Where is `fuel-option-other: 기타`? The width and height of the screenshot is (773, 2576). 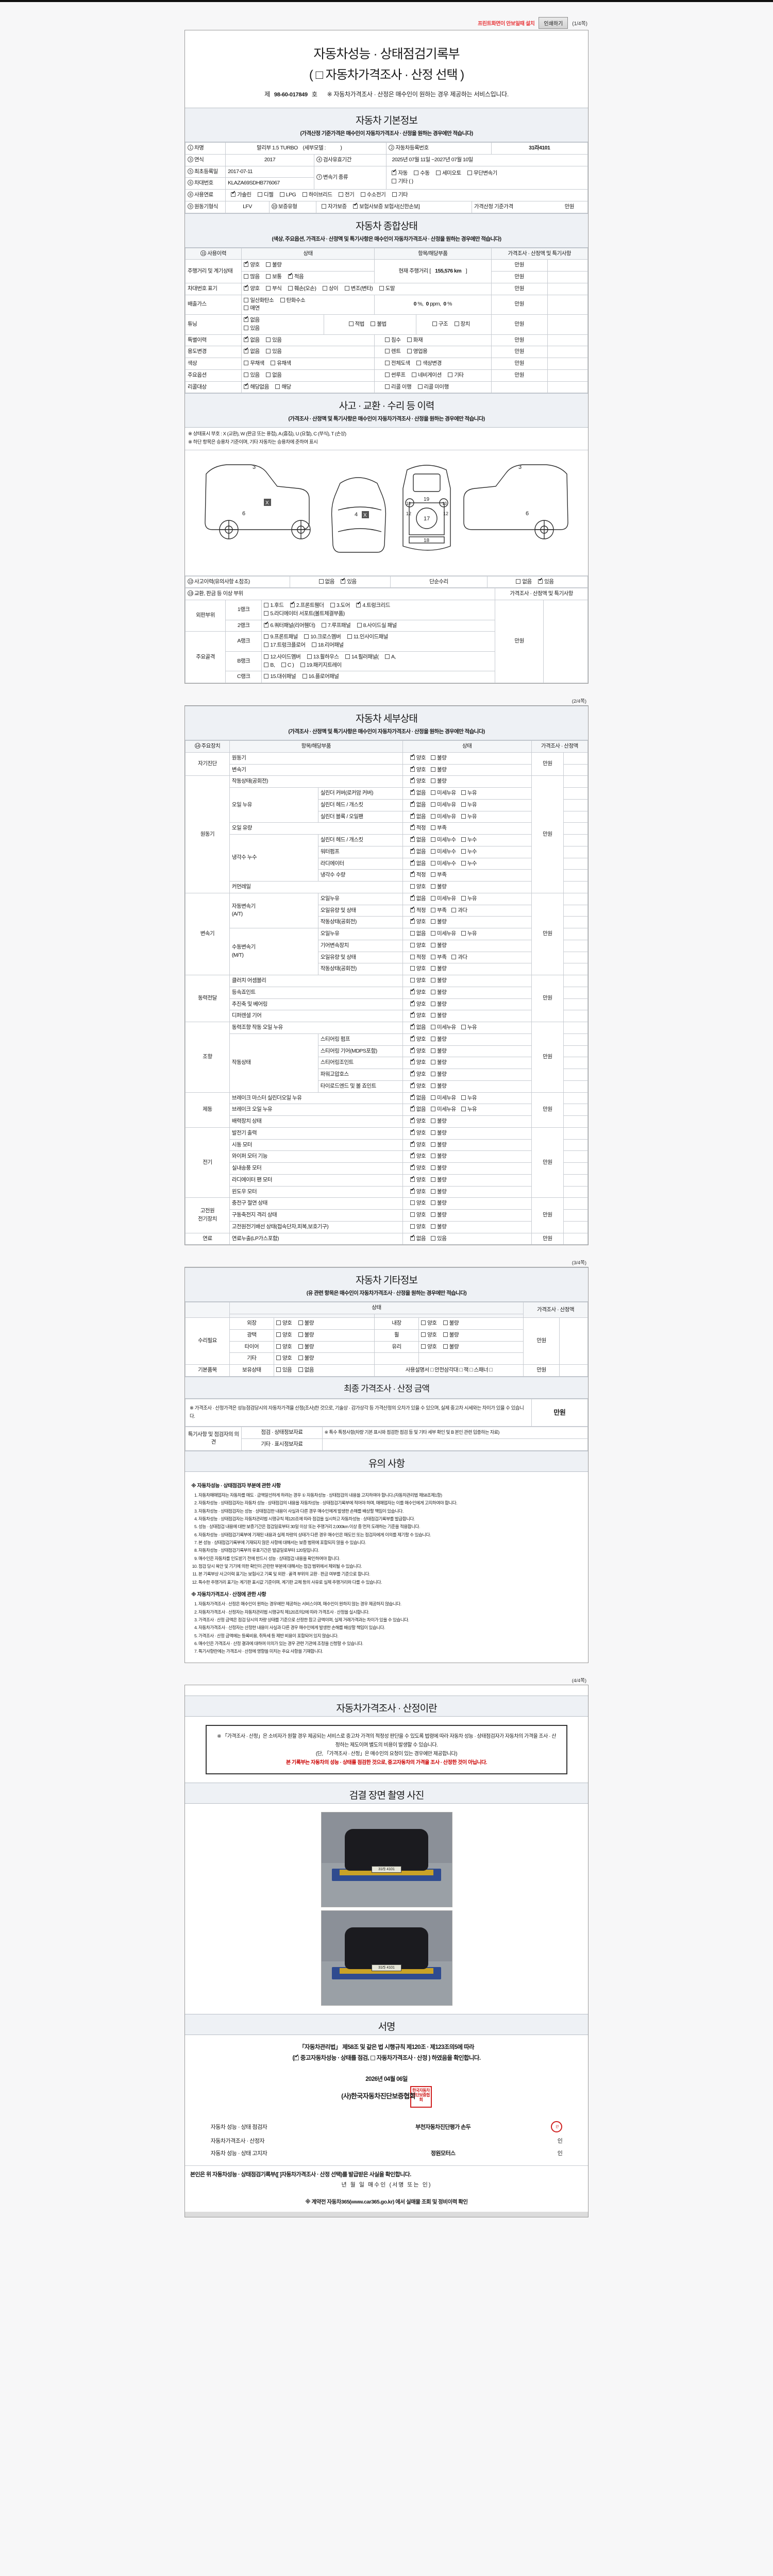 fuel-option-other: 기타 is located at coordinates (400, 195).